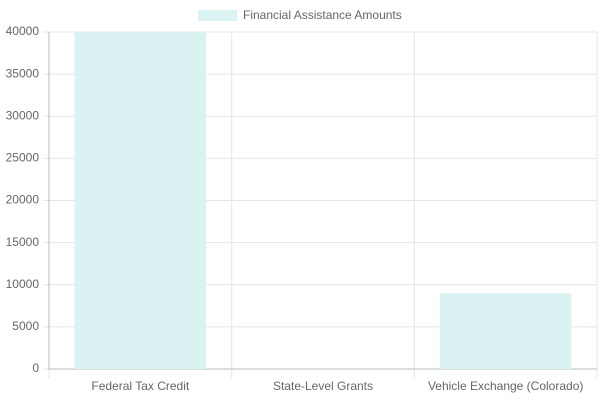 The width and height of the screenshot is (600, 400). Describe the element at coordinates (25, 326) in the screenshot. I see `y-tick-label: 5000` at that location.